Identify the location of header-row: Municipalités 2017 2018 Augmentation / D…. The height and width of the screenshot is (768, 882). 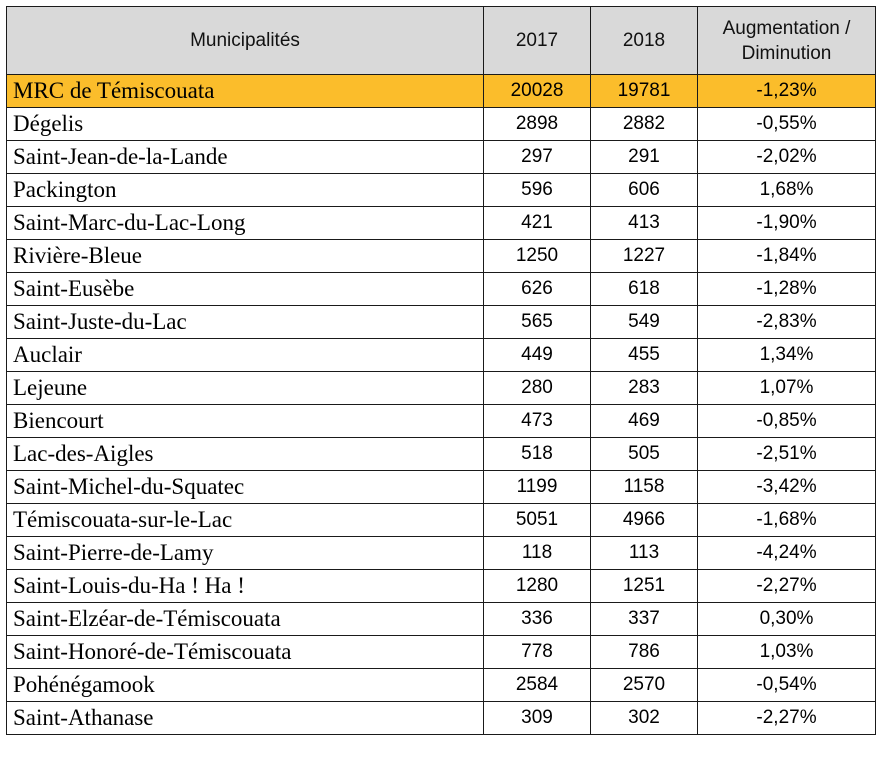
(441, 40).